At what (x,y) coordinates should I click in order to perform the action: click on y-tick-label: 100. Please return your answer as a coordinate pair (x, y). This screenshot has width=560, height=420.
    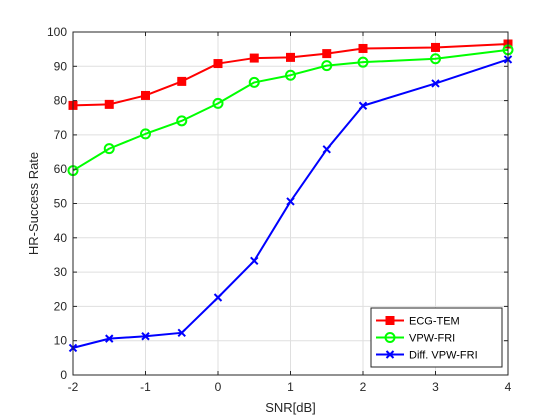
    Looking at the image, I should click on (57, 32).